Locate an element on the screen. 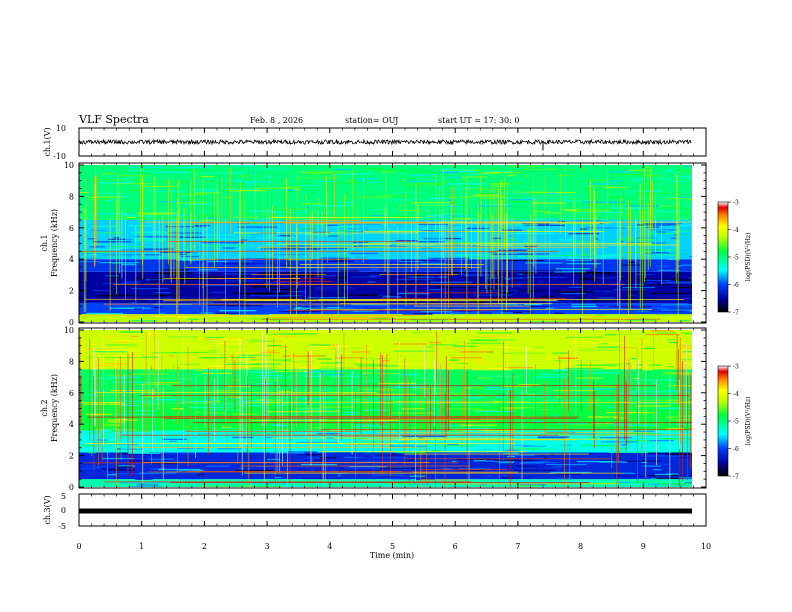  ch2-colorbar-ticks: -3-4-5-6-7 is located at coordinates (733, 422).